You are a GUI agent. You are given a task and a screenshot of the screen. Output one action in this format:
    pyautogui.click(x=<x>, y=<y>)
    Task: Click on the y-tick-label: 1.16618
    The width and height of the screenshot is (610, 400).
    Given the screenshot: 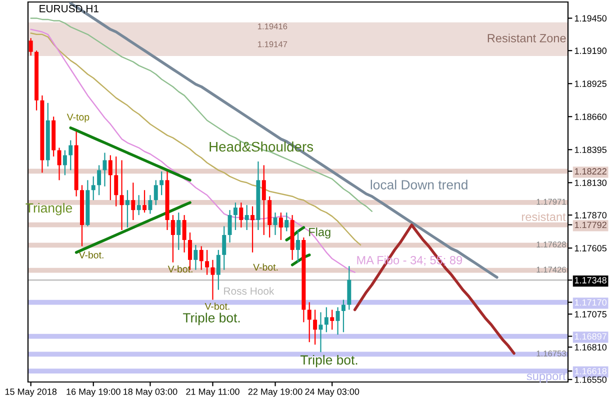 What is the action you would take?
    pyautogui.click(x=590, y=371)
    